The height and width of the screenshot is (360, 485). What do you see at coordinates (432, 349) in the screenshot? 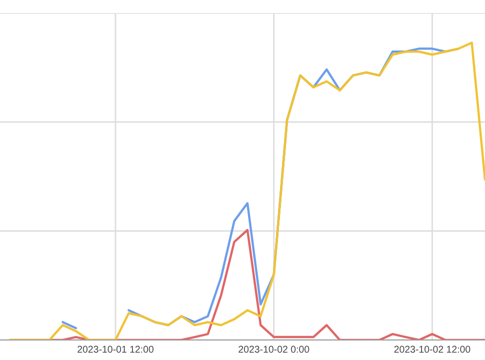
I see `x-tick-label: 2023-10-02 12:00` at bounding box center [432, 349].